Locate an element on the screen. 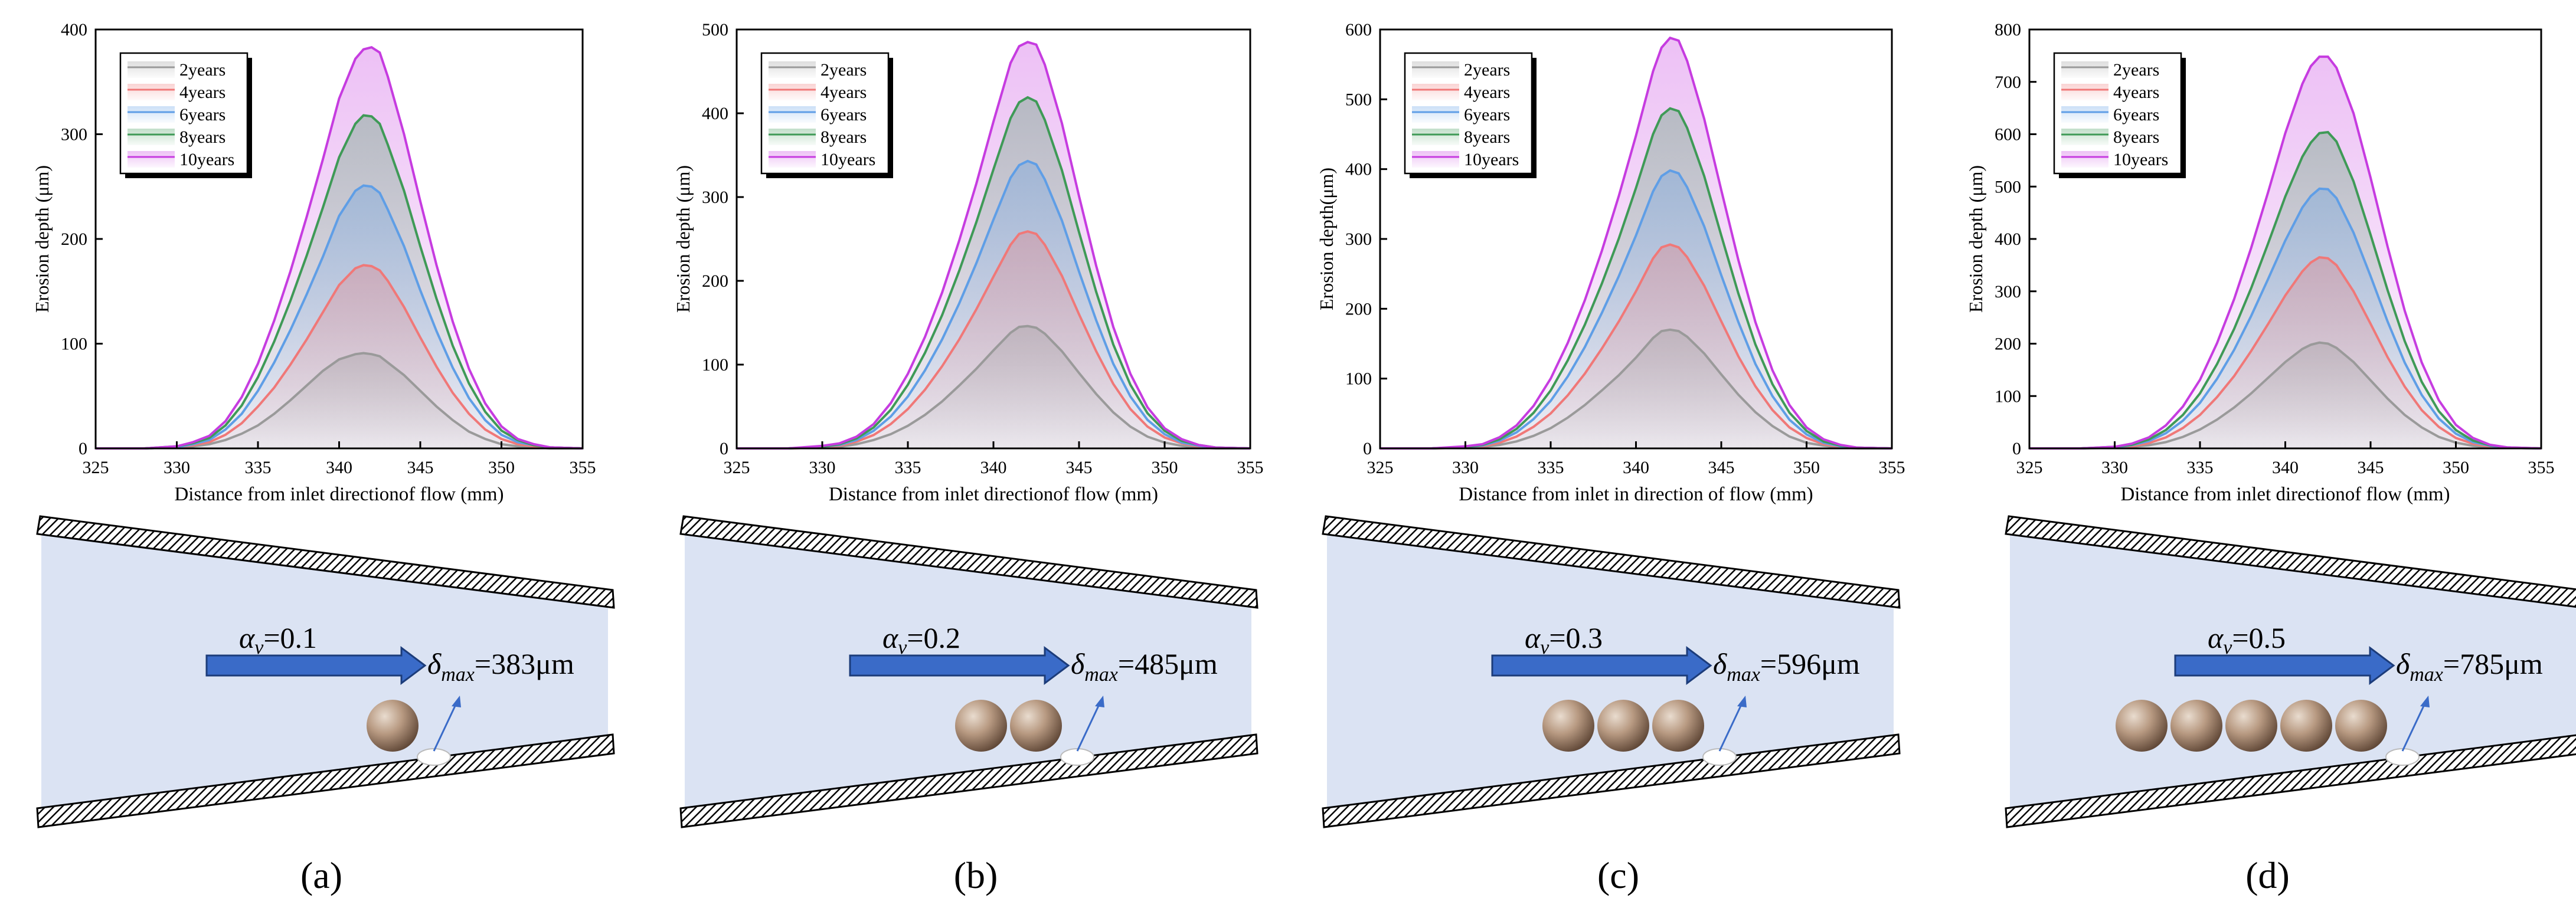  panel-label: (b) is located at coordinates (976, 875).